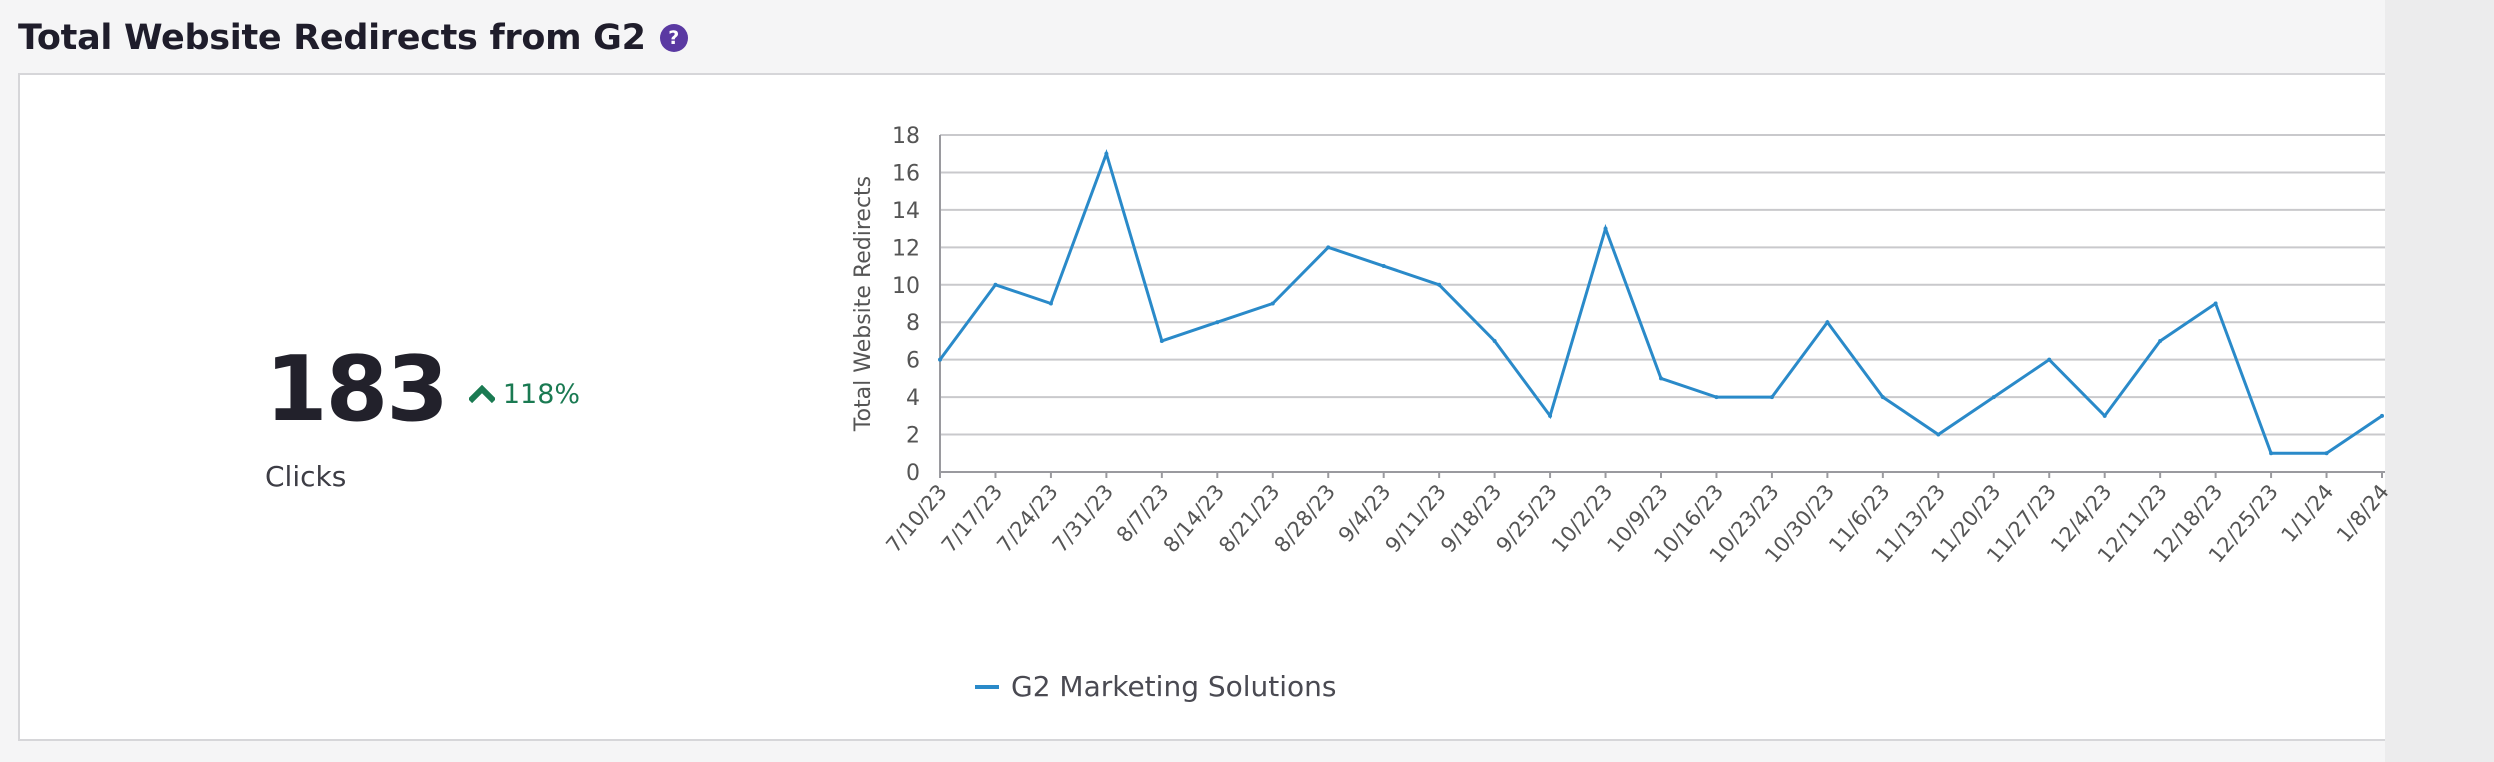 The height and width of the screenshot is (762, 2494). Describe the element at coordinates (913, 361) in the screenshot. I see `y-tick-label: 6` at that location.